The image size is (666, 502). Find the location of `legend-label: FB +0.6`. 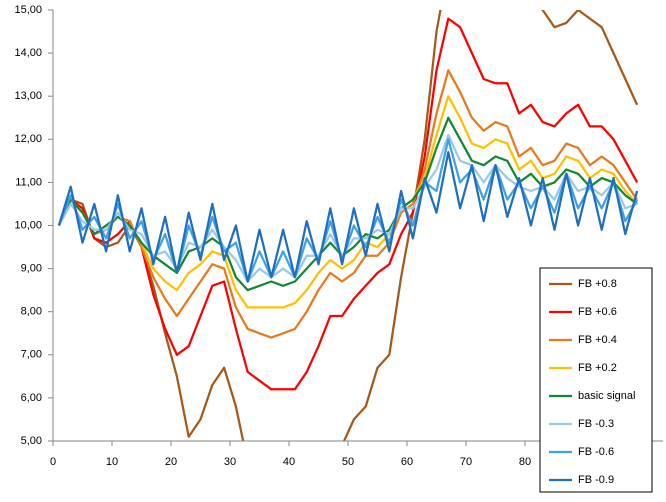

legend-label: FB +0.6 is located at coordinates (597, 312).